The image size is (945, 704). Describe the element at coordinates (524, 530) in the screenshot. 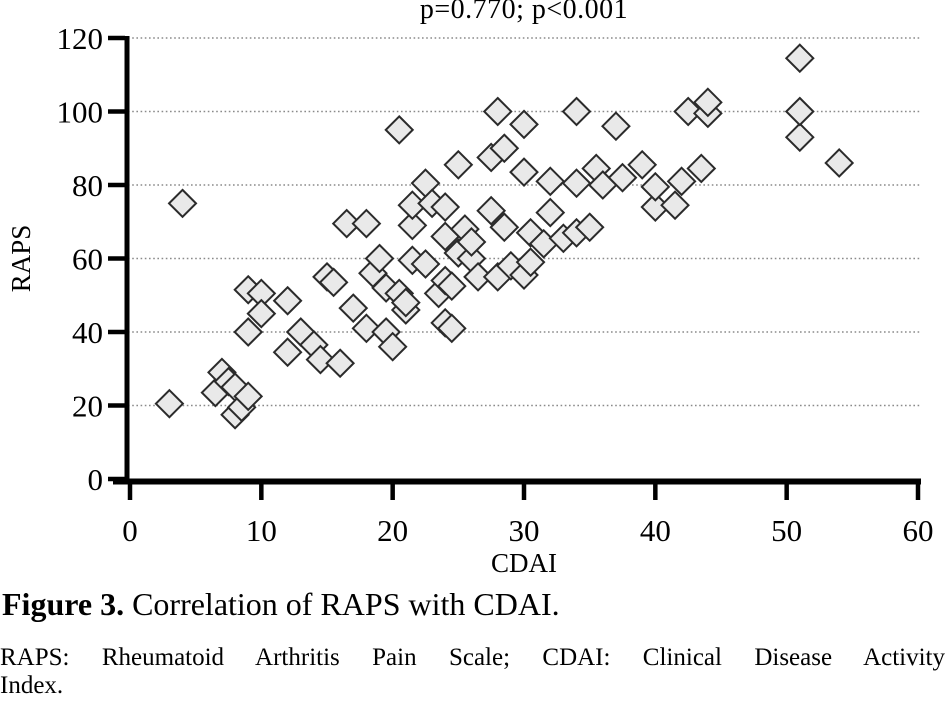

I see `x-tick-label: 30` at that location.